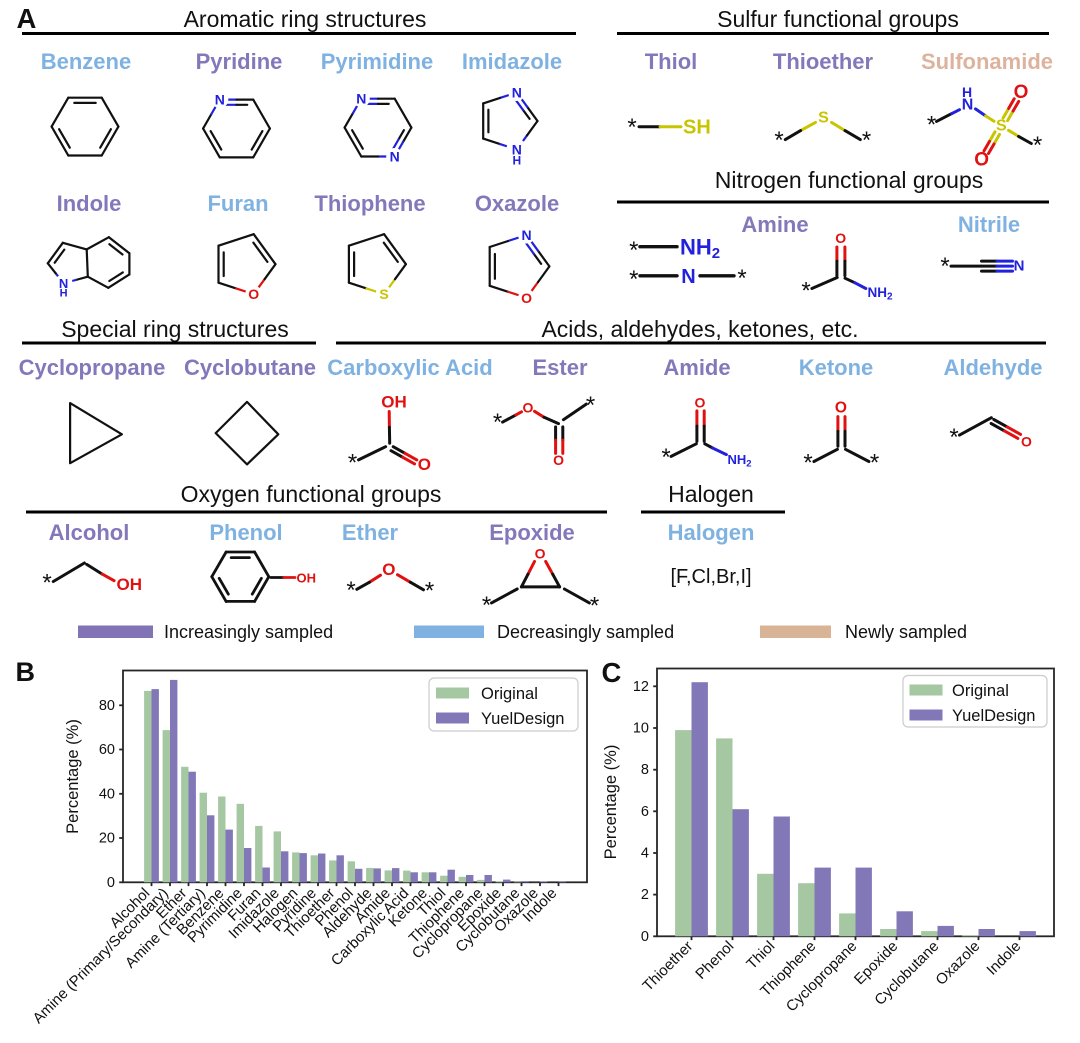  What do you see at coordinates (645, 854) in the screenshot?
I see `svg-text: 4` at bounding box center [645, 854].